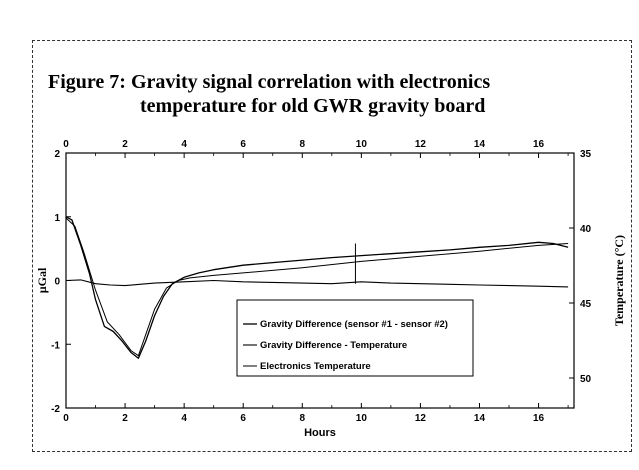  Describe the element at coordinates (586, 154) in the screenshot. I see `y-right-tick-label: 35` at that location.